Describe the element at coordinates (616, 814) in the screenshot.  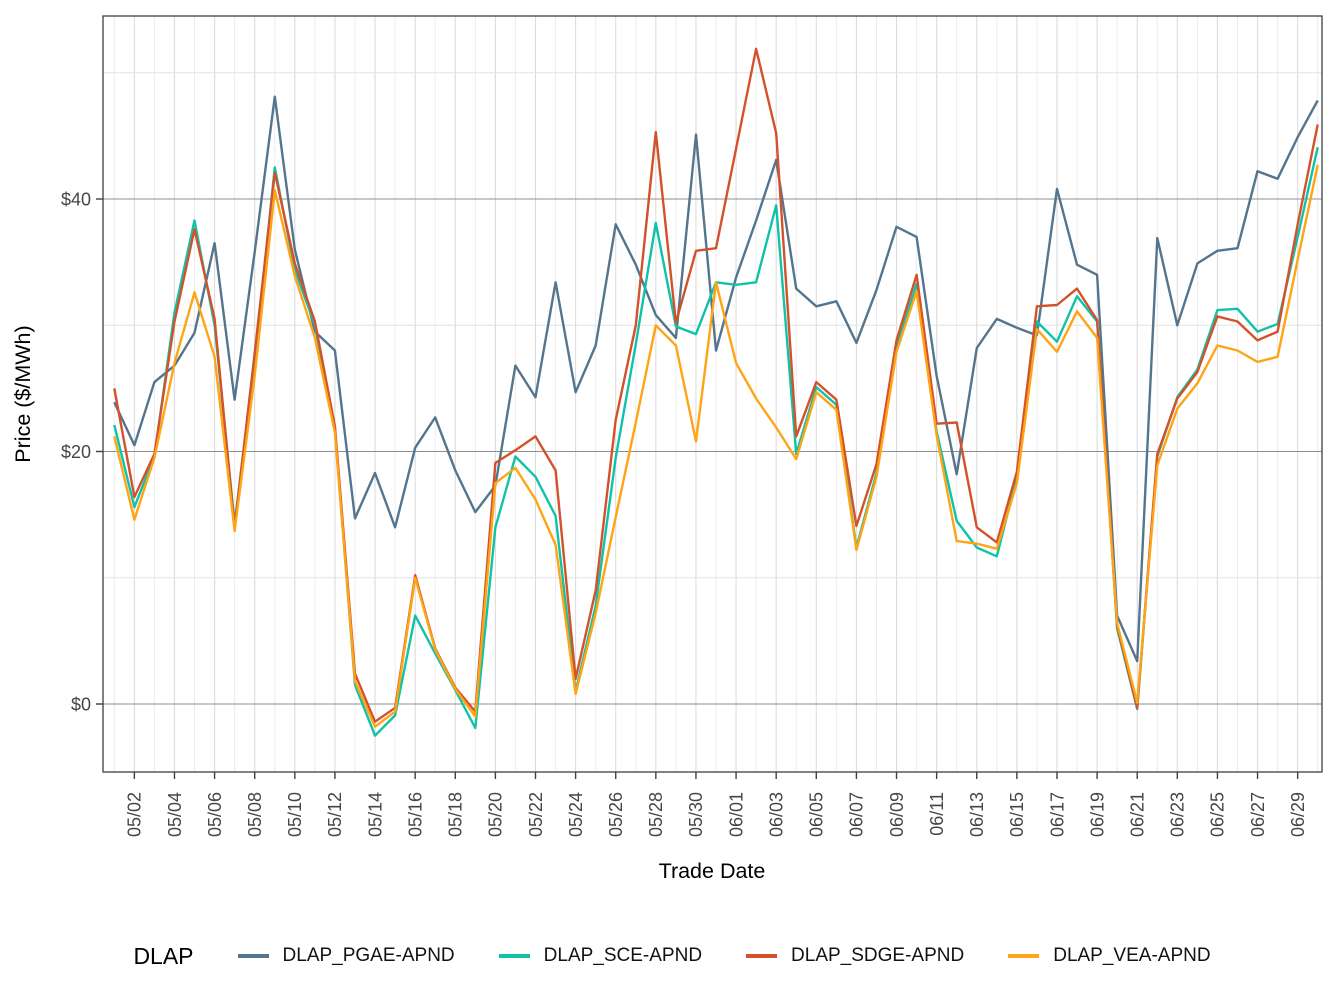
I see `x-tick-label-05/26: 05/26` at that location.